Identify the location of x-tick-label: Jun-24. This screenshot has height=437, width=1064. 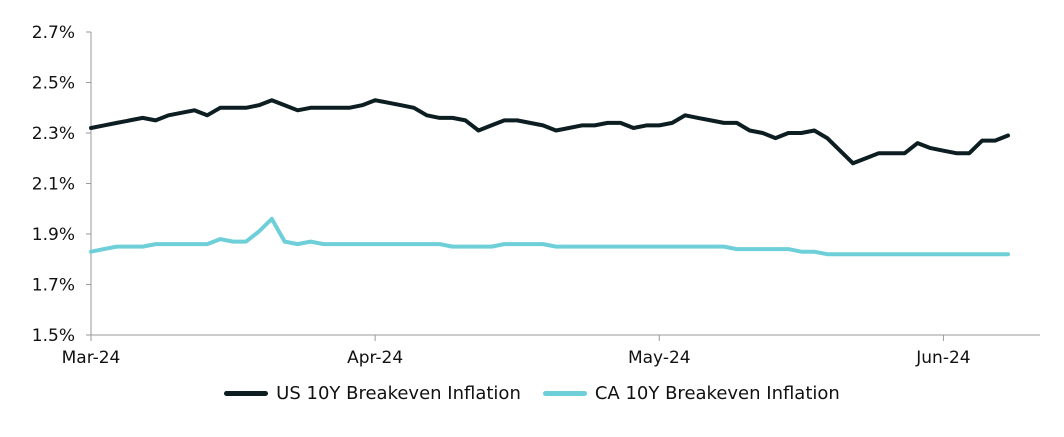
(942, 358).